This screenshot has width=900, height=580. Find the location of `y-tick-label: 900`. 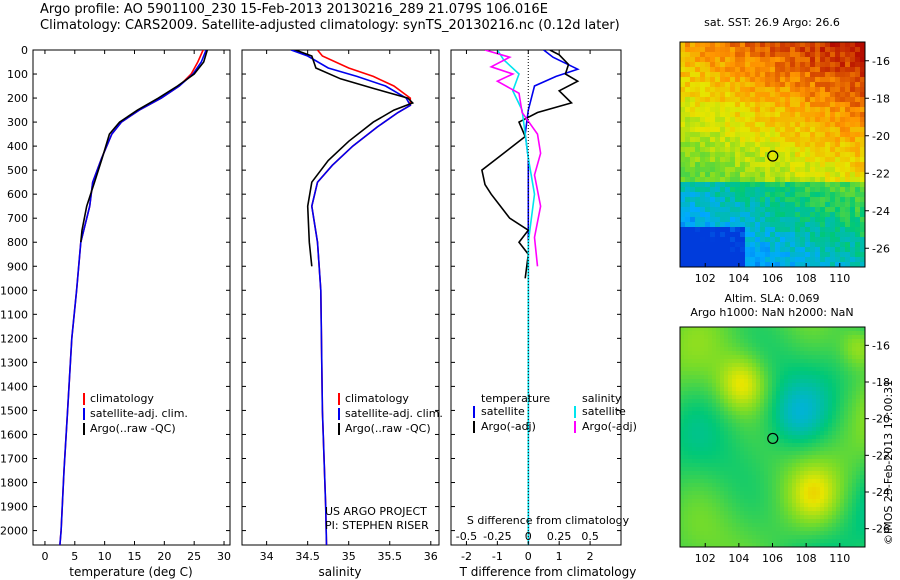

y-tick-label: 900 is located at coordinates (17, 266).